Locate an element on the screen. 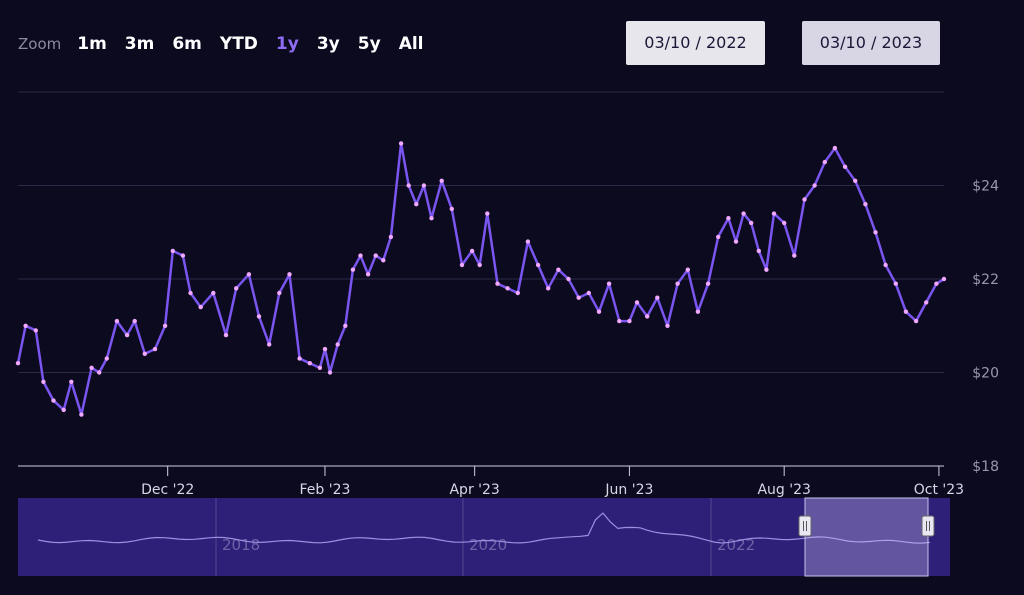  zoom-button-all: All is located at coordinates (411, 44).